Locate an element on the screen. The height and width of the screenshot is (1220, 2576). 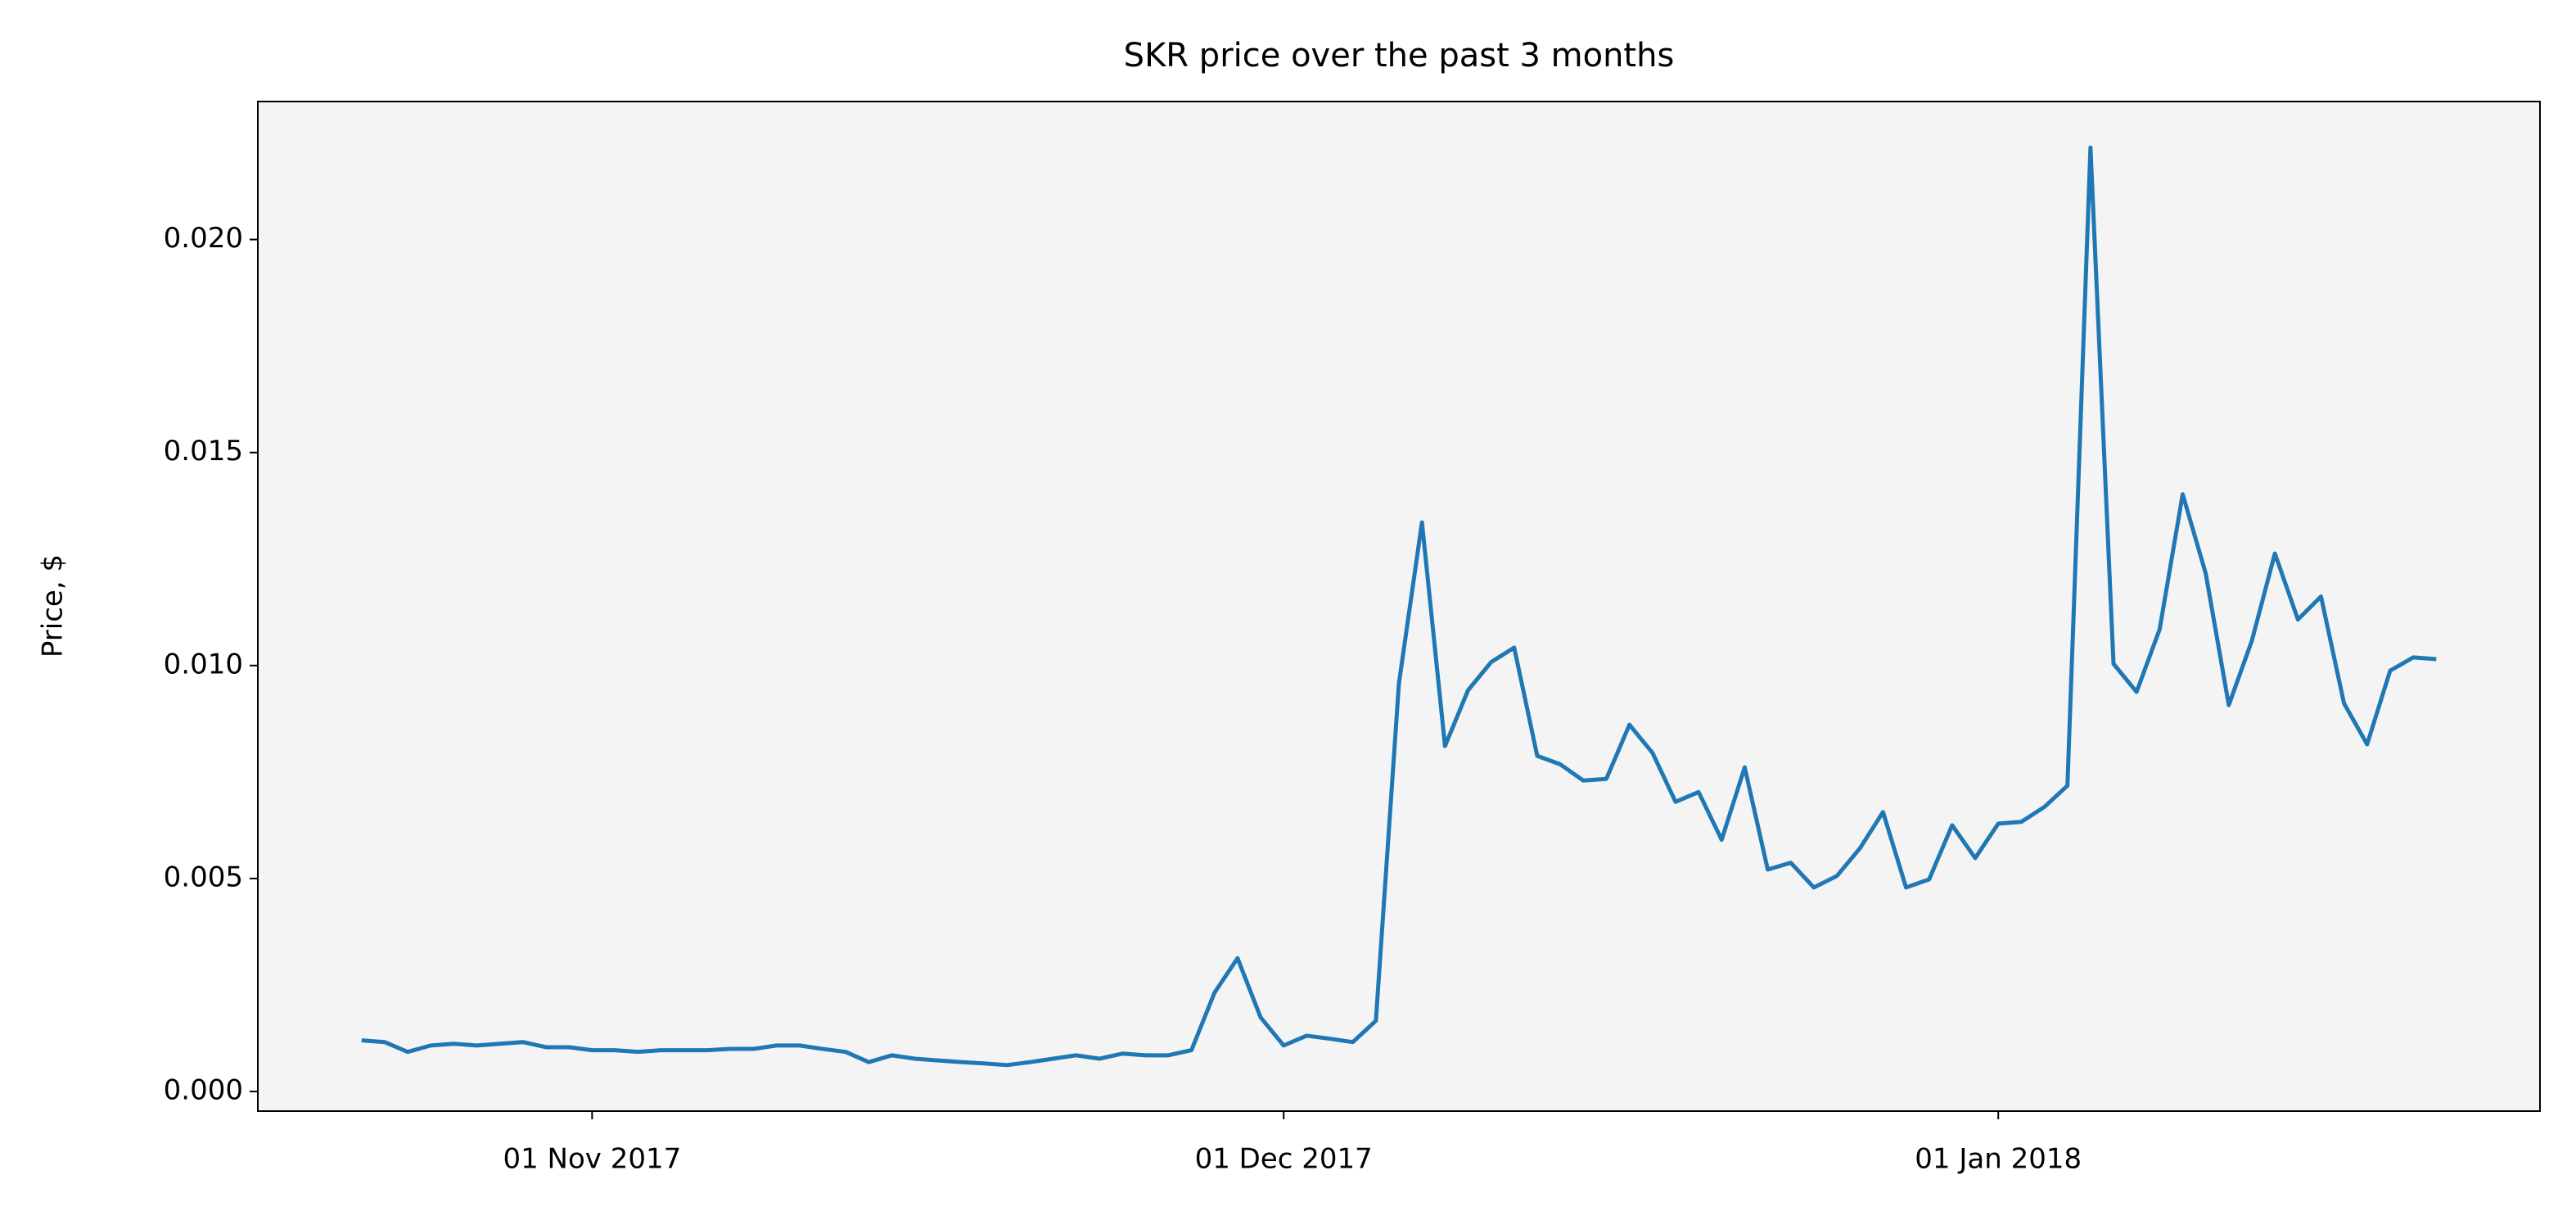
x-tick-label: 01 Dec 2017 is located at coordinates (1284, 1159).